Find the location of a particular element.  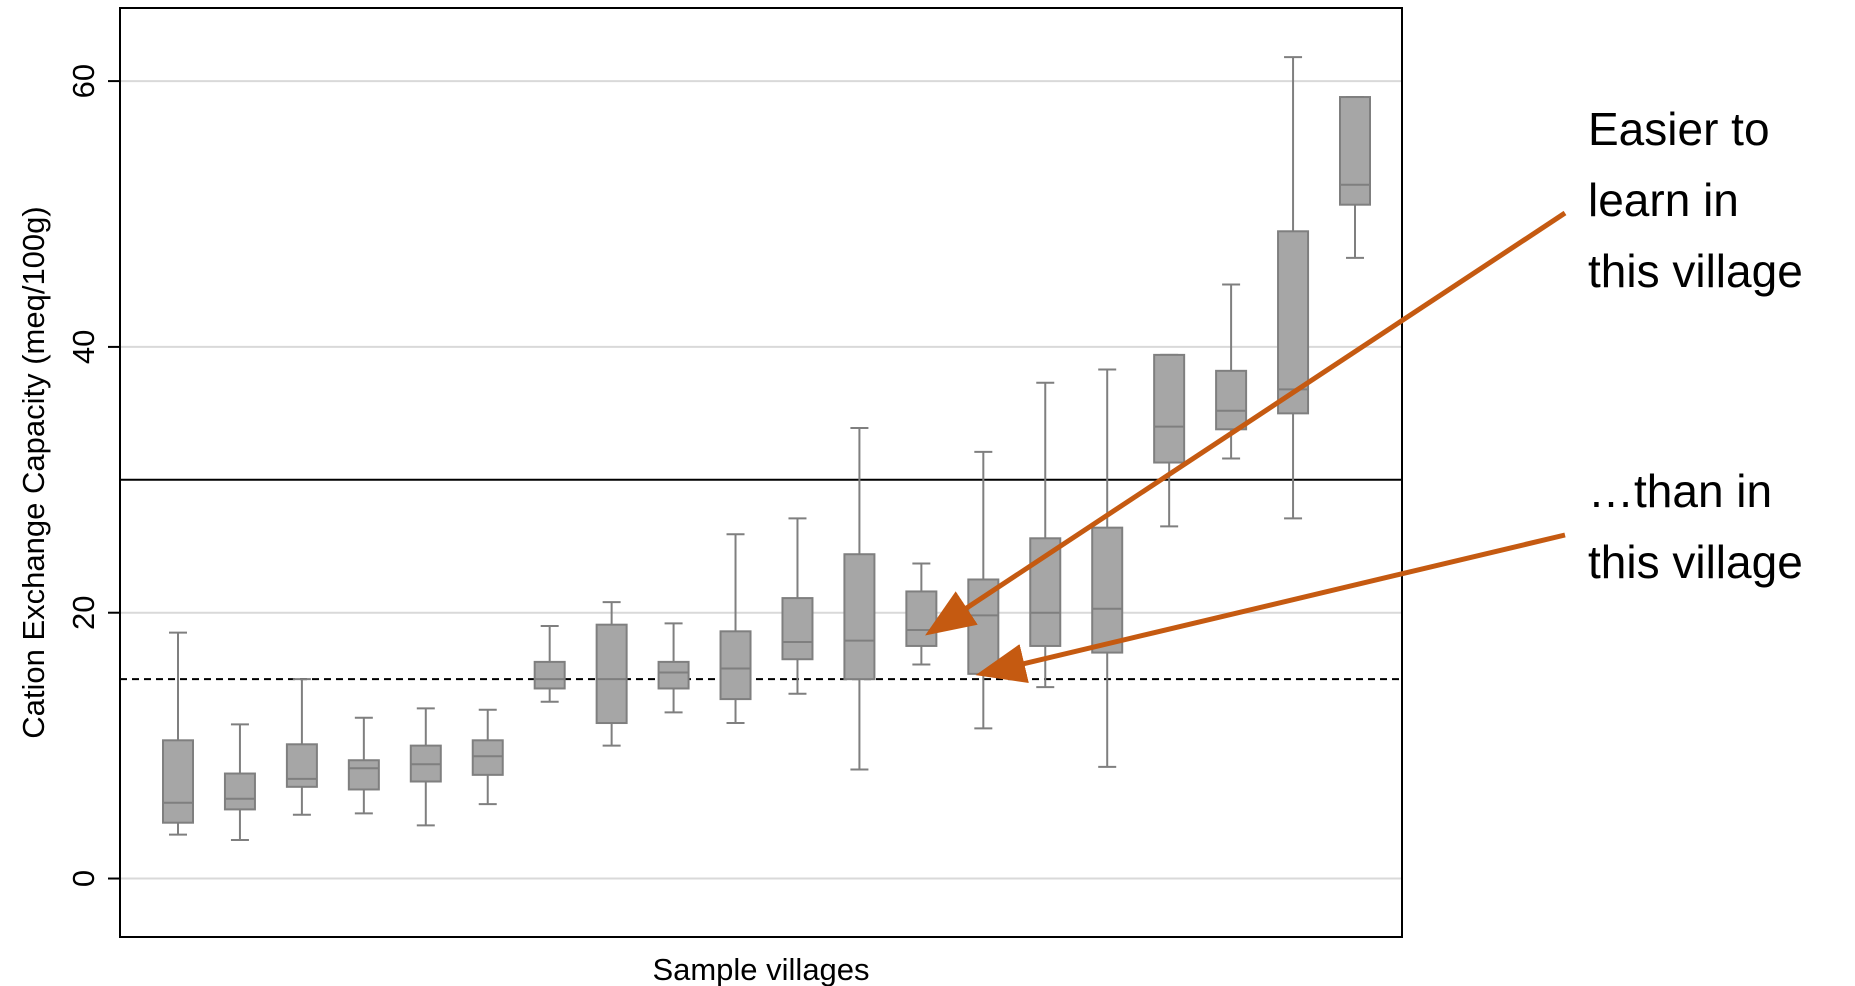

annotation-easier: Easier to learn in this village is located at coordinates (1695, 200).